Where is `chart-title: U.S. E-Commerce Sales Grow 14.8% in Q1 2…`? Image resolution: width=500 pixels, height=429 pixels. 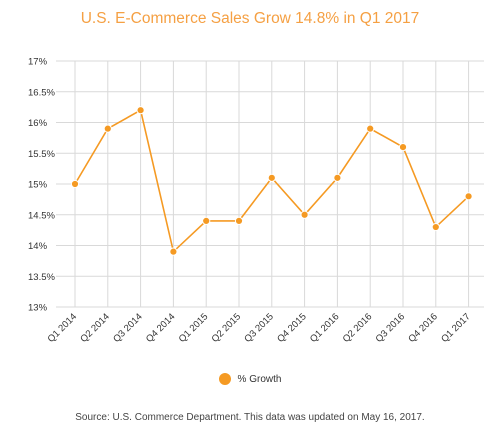
chart-title: U.S. E-Commerce Sales Grow 14.8% in Q1 2… is located at coordinates (250, 18).